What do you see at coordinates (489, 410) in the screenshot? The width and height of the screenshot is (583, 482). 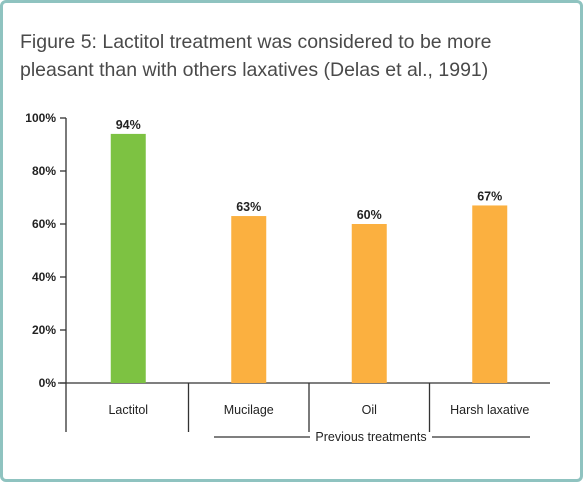 I see `category-label: Harsh laxative` at bounding box center [489, 410].